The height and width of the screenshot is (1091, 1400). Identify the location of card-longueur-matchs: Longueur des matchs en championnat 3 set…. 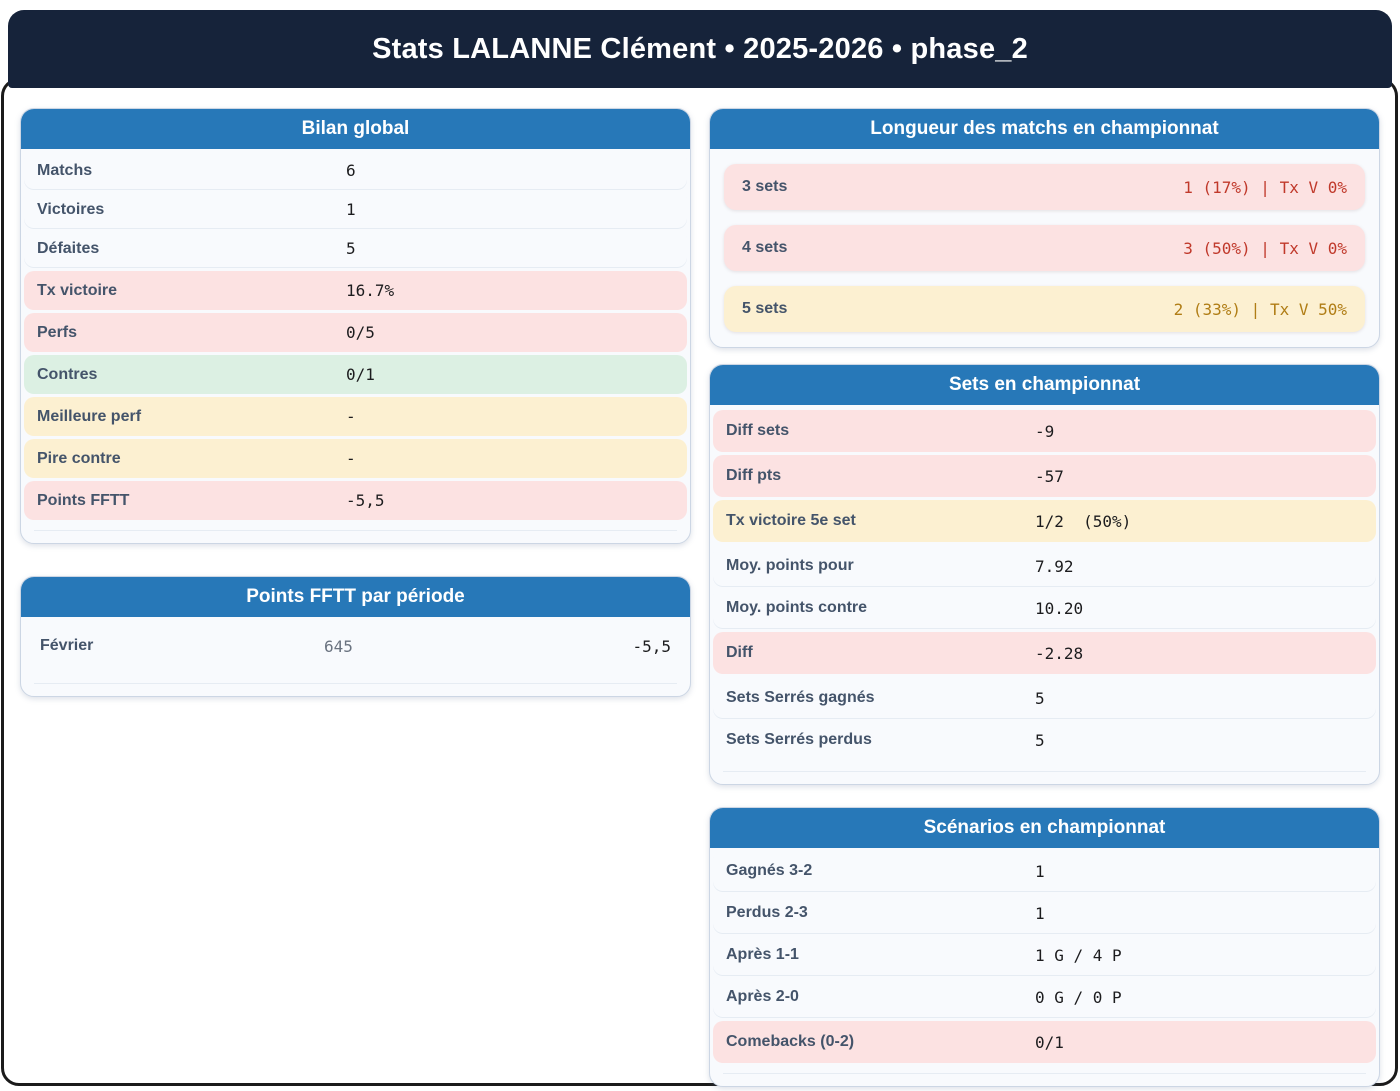
(1044, 228).